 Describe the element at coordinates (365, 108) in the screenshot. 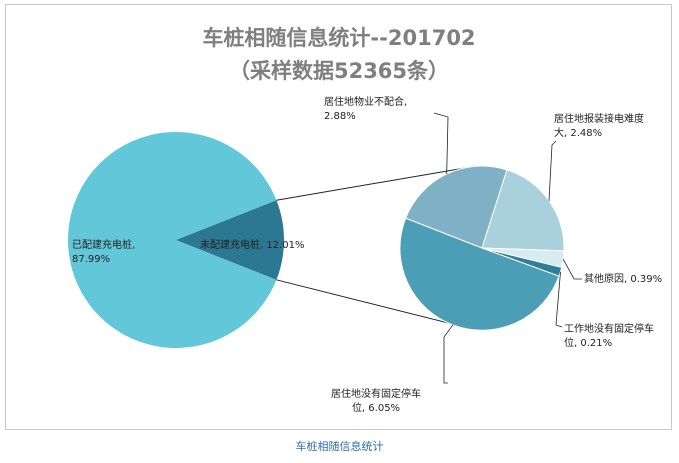

I see `sub-label-2: 居住地物业不配合, 2.88%` at that location.